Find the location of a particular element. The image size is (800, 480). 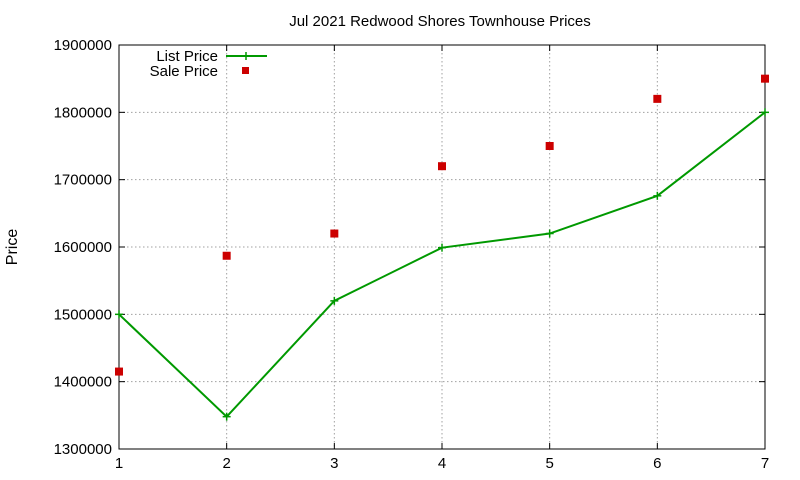

y-tick-label: 1900000 is located at coordinates (83, 45).